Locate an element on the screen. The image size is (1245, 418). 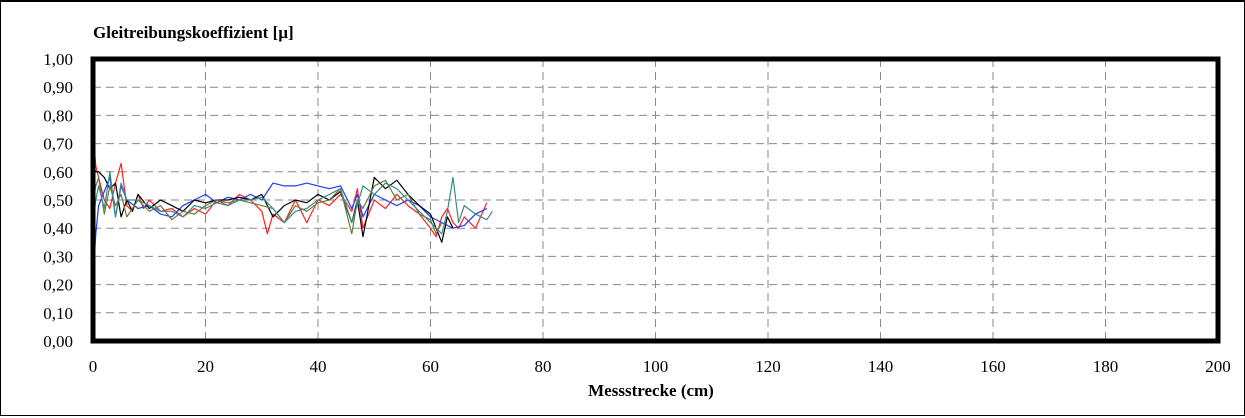
y-tick-label: 1,00 is located at coordinates (58, 59).